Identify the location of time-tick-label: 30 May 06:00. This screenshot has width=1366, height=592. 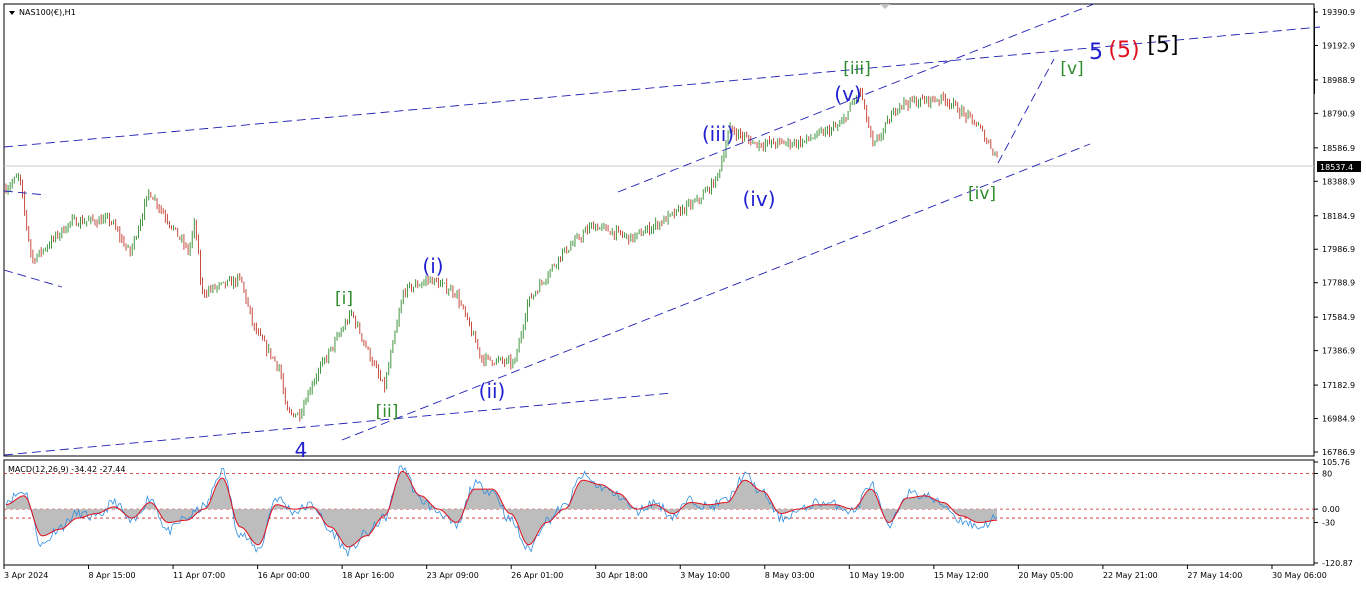
(1299, 575).